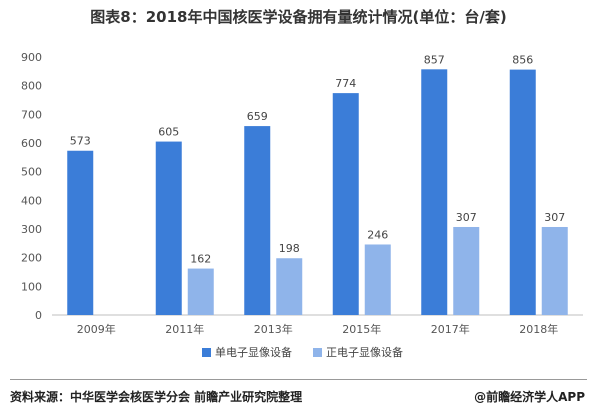  What do you see at coordinates (31, 200) in the screenshot?
I see `y-tick-label: 400` at bounding box center [31, 200].